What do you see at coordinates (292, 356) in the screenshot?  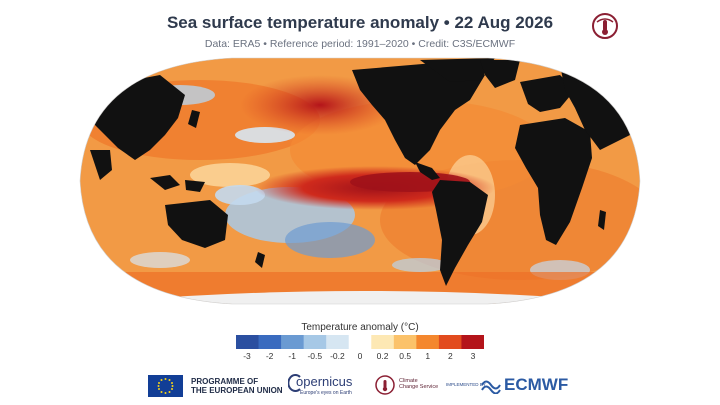 I see `colorbar-tick-label: -1` at bounding box center [292, 356].